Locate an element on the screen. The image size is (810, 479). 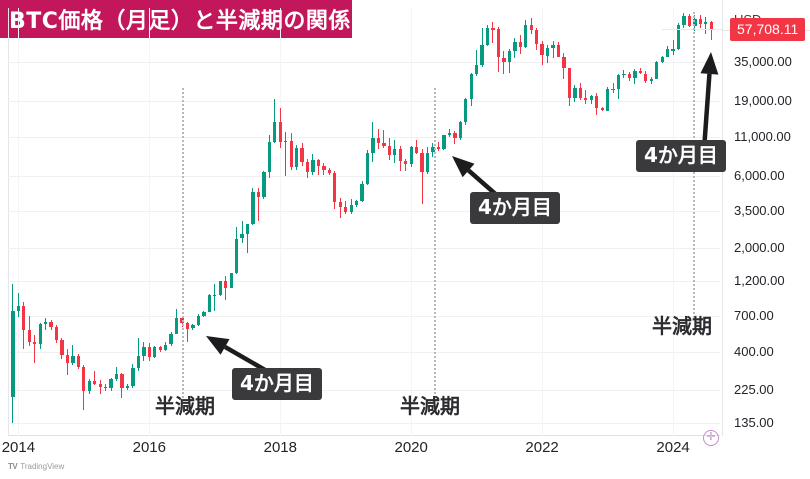
year-gridline is located at coordinates (674, 222).